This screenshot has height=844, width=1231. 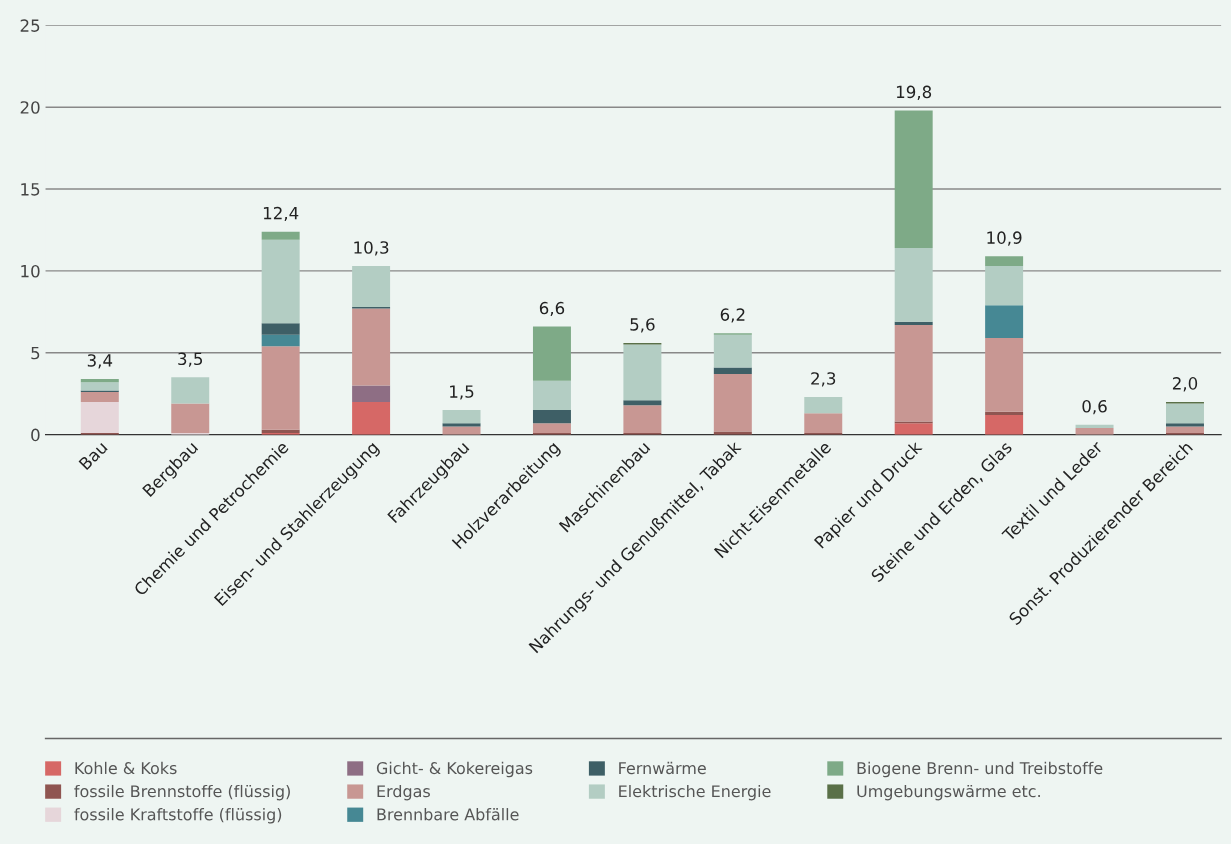 I want to click on total-label: 2,3, so click(x=823, y=379).